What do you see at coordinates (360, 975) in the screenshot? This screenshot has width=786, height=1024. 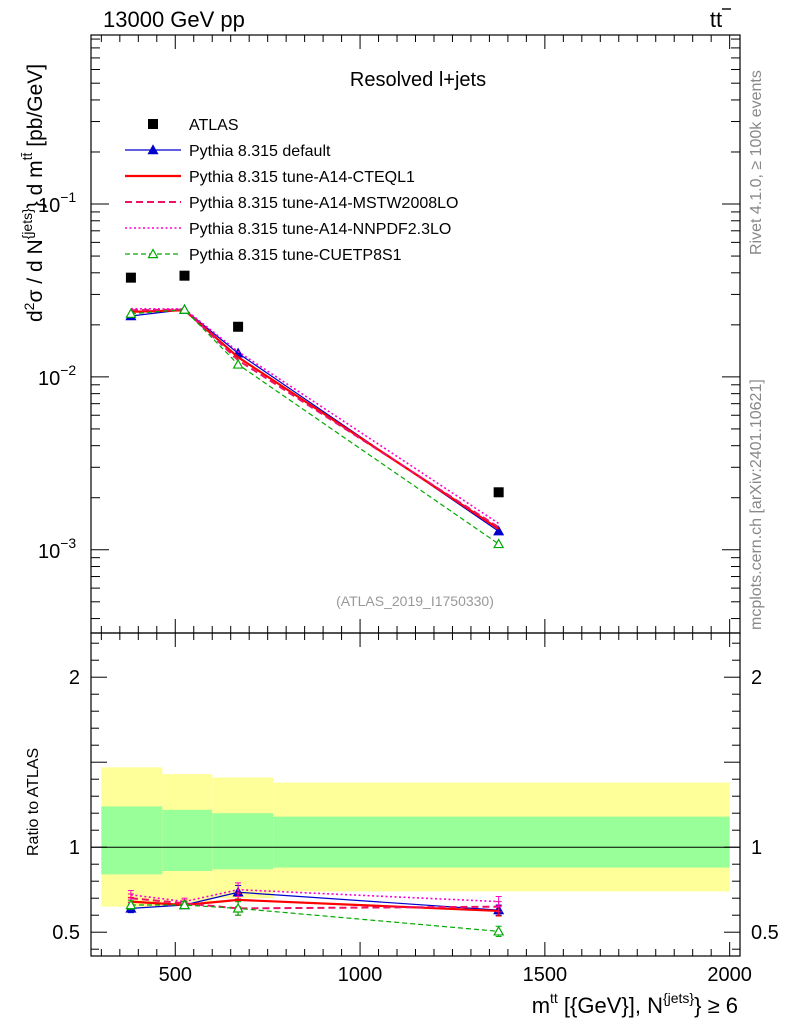 I see `x-tick-label: 1000` at bounding box center [360, 975].